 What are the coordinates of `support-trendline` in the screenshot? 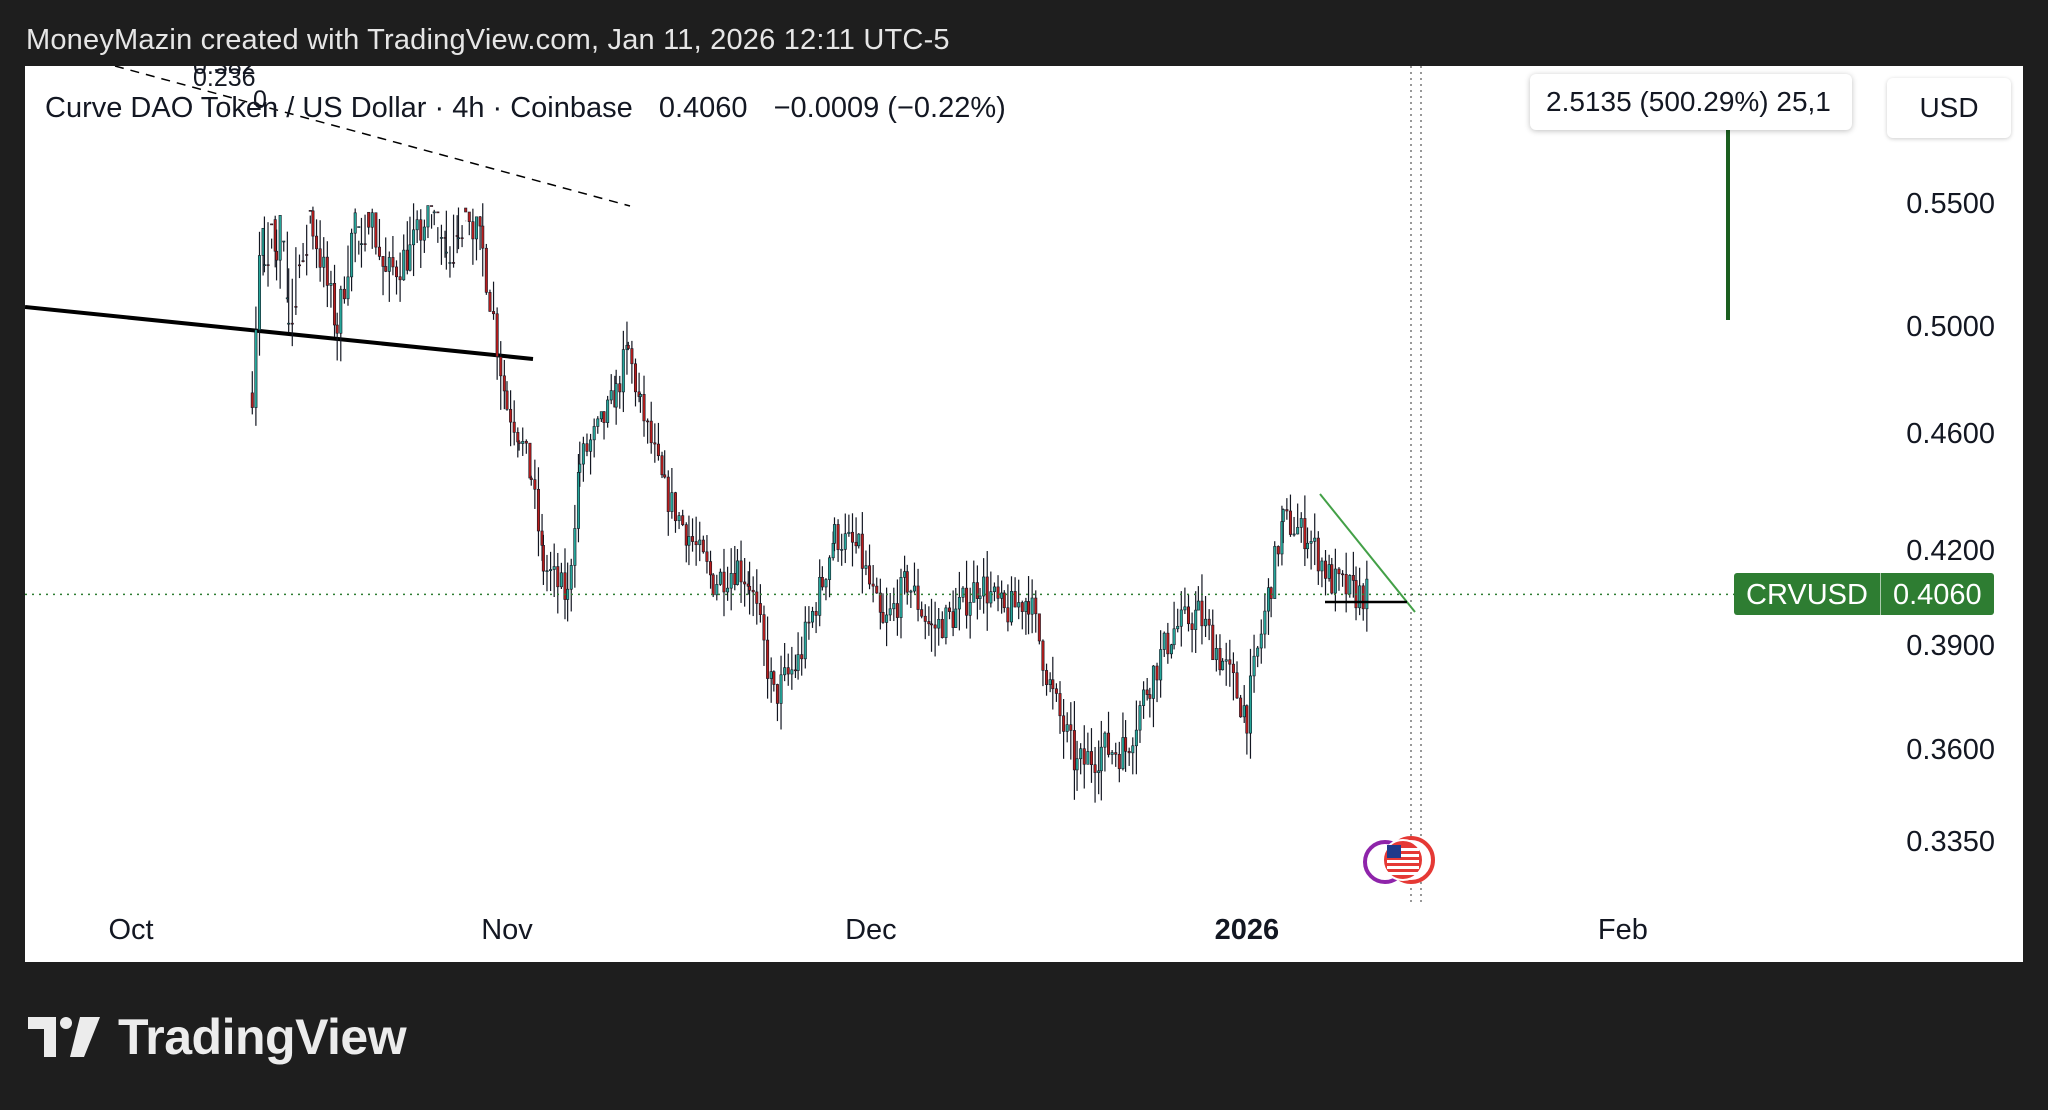 It's located at (279, 333).